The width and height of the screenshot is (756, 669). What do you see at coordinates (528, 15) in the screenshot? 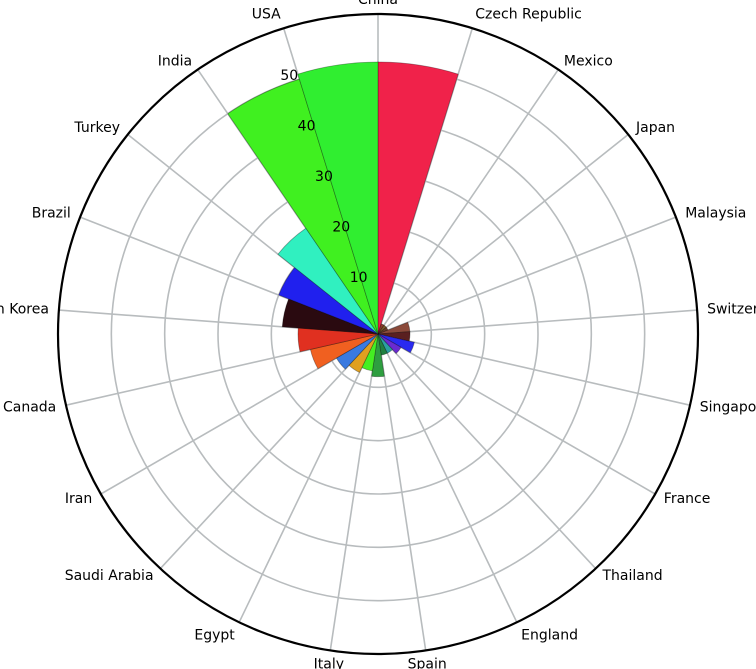
I see `category-label: Czech Republic` at bounding box center [528, 15].